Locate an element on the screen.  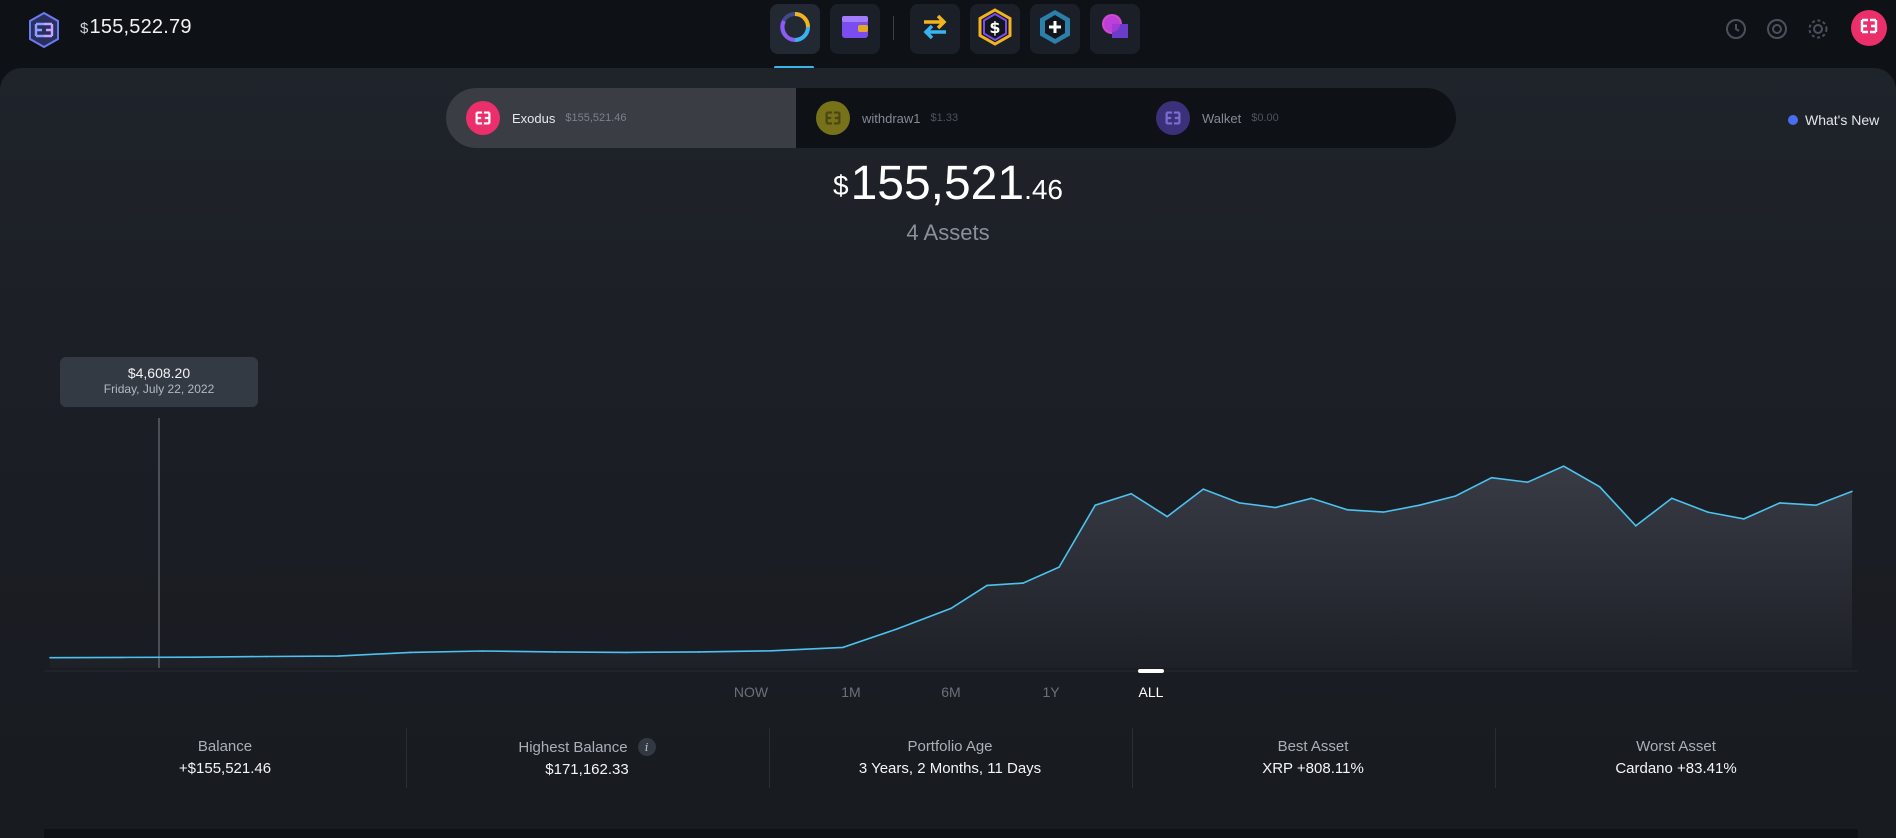
wallet-tab-exodus: Exodus $155,521.46 is located at coordinates (621, 118).